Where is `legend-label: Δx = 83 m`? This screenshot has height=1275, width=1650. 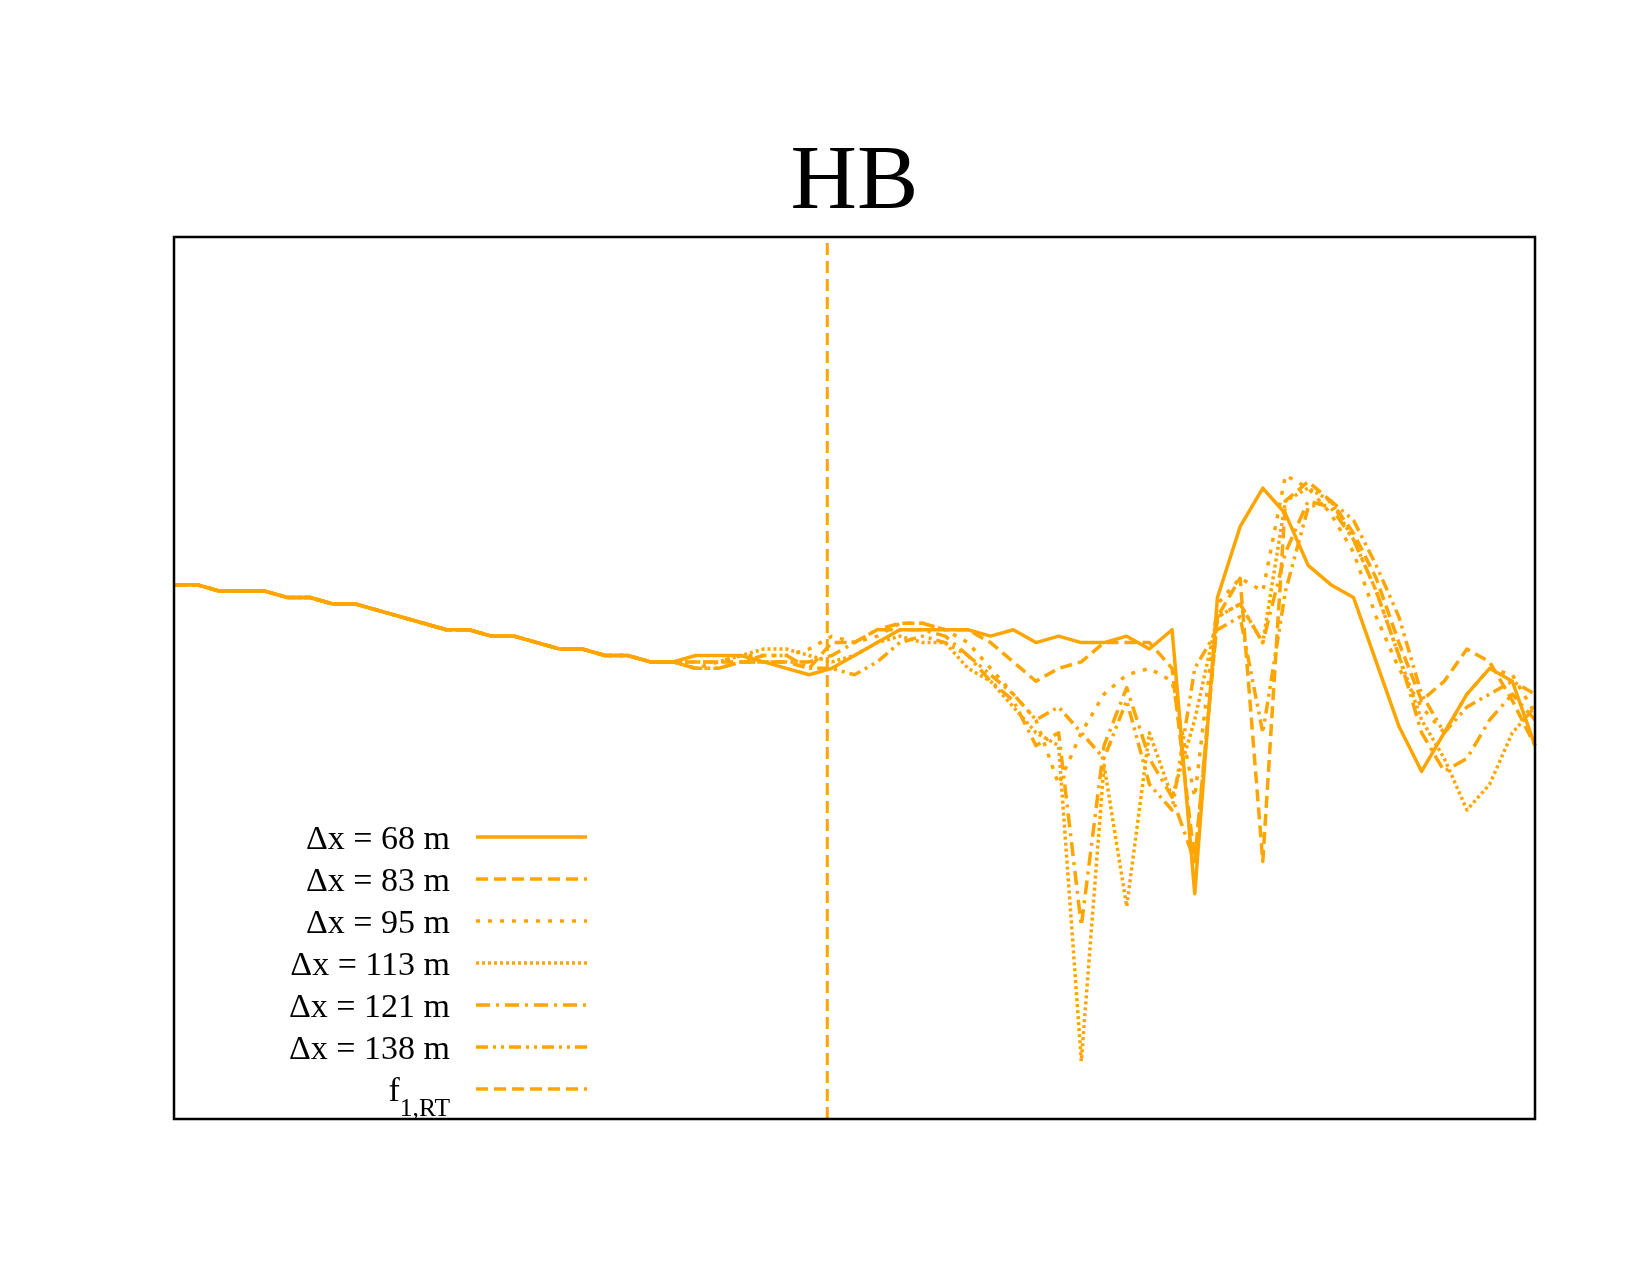 legend-label: Δx = 83 m is located at coordinates (378, 879).